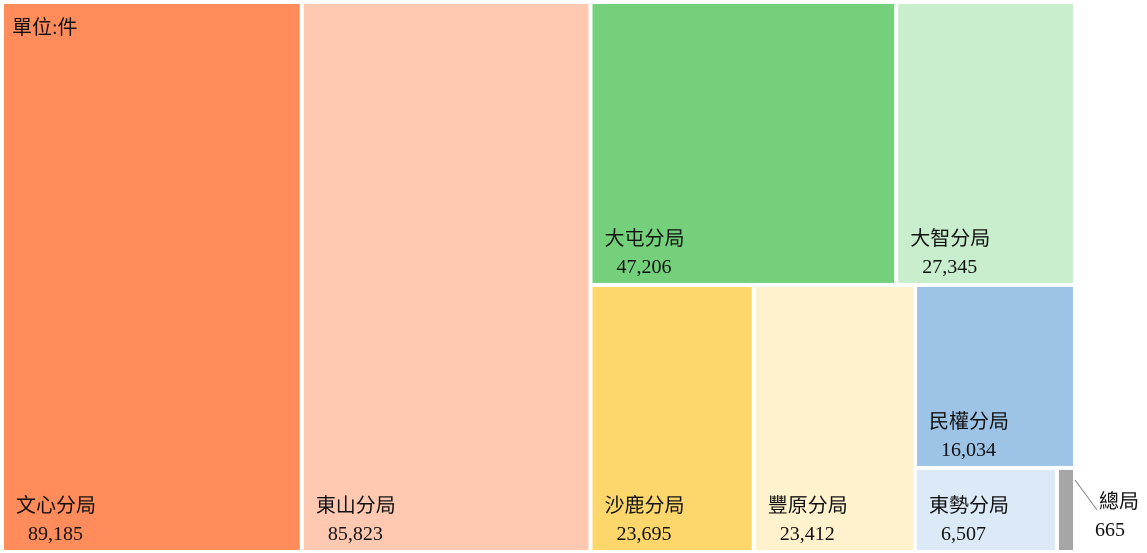  I want to click on cell-label: 總局, so click(1119, 501).